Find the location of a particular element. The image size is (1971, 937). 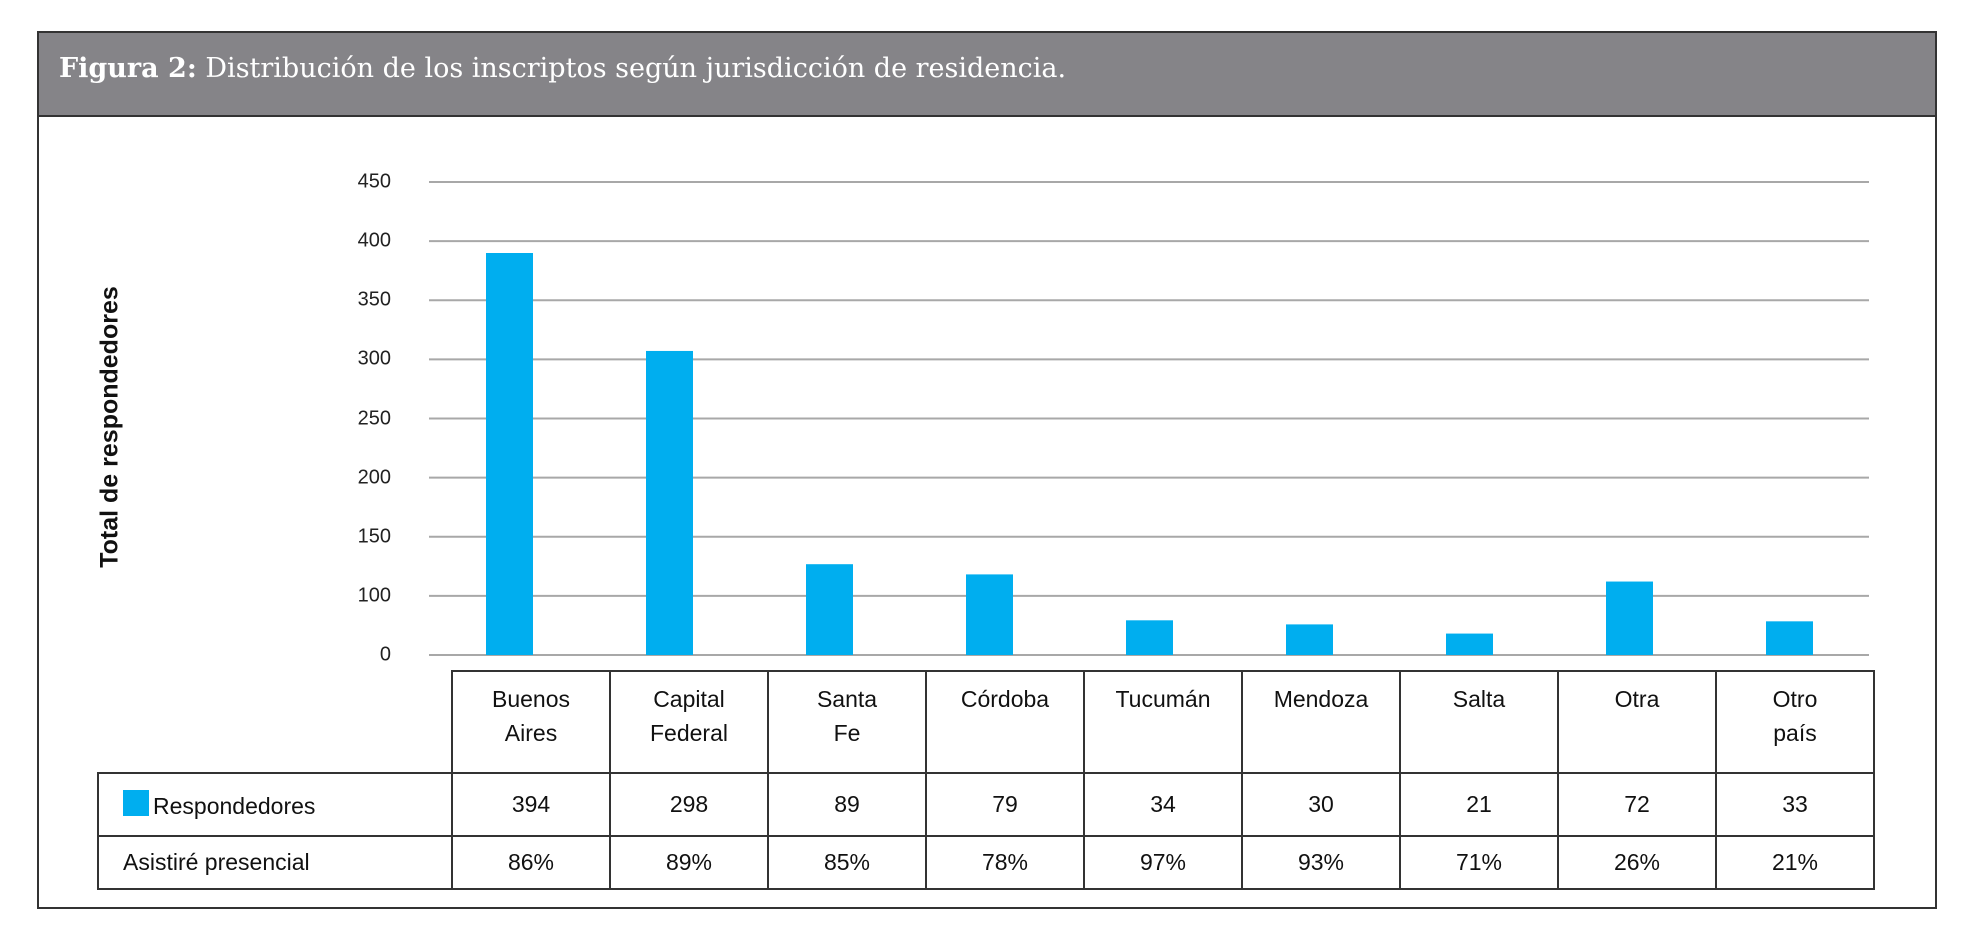

y-tick-label: 250 is located at coordinates (374, 418).